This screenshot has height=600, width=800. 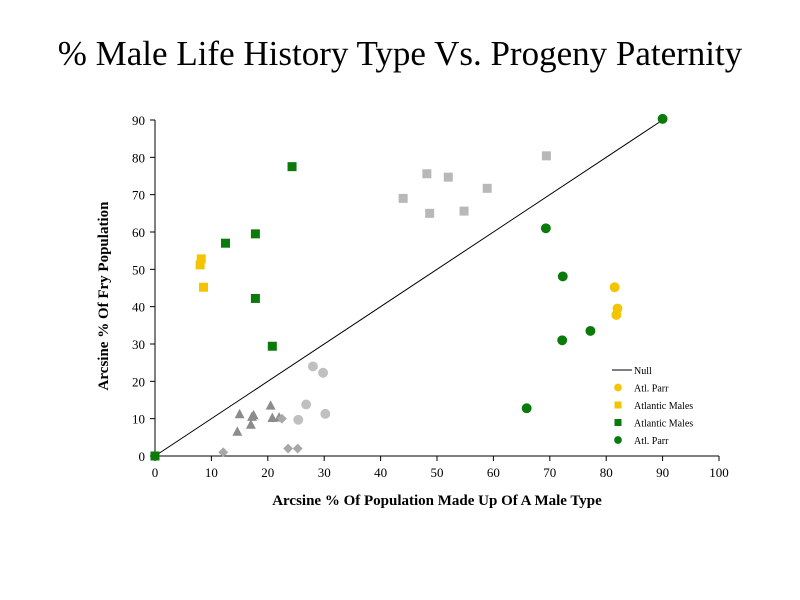 I want to click on legend-label: Null, so click(x=643, y=371).